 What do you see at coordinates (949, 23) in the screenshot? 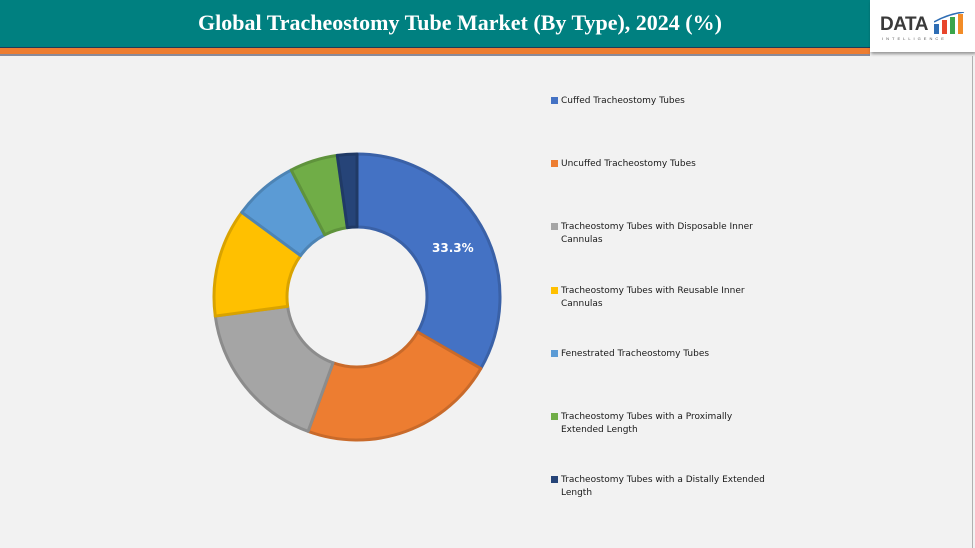
I see `logo-bars-icon` at bounding box center [949, 23].